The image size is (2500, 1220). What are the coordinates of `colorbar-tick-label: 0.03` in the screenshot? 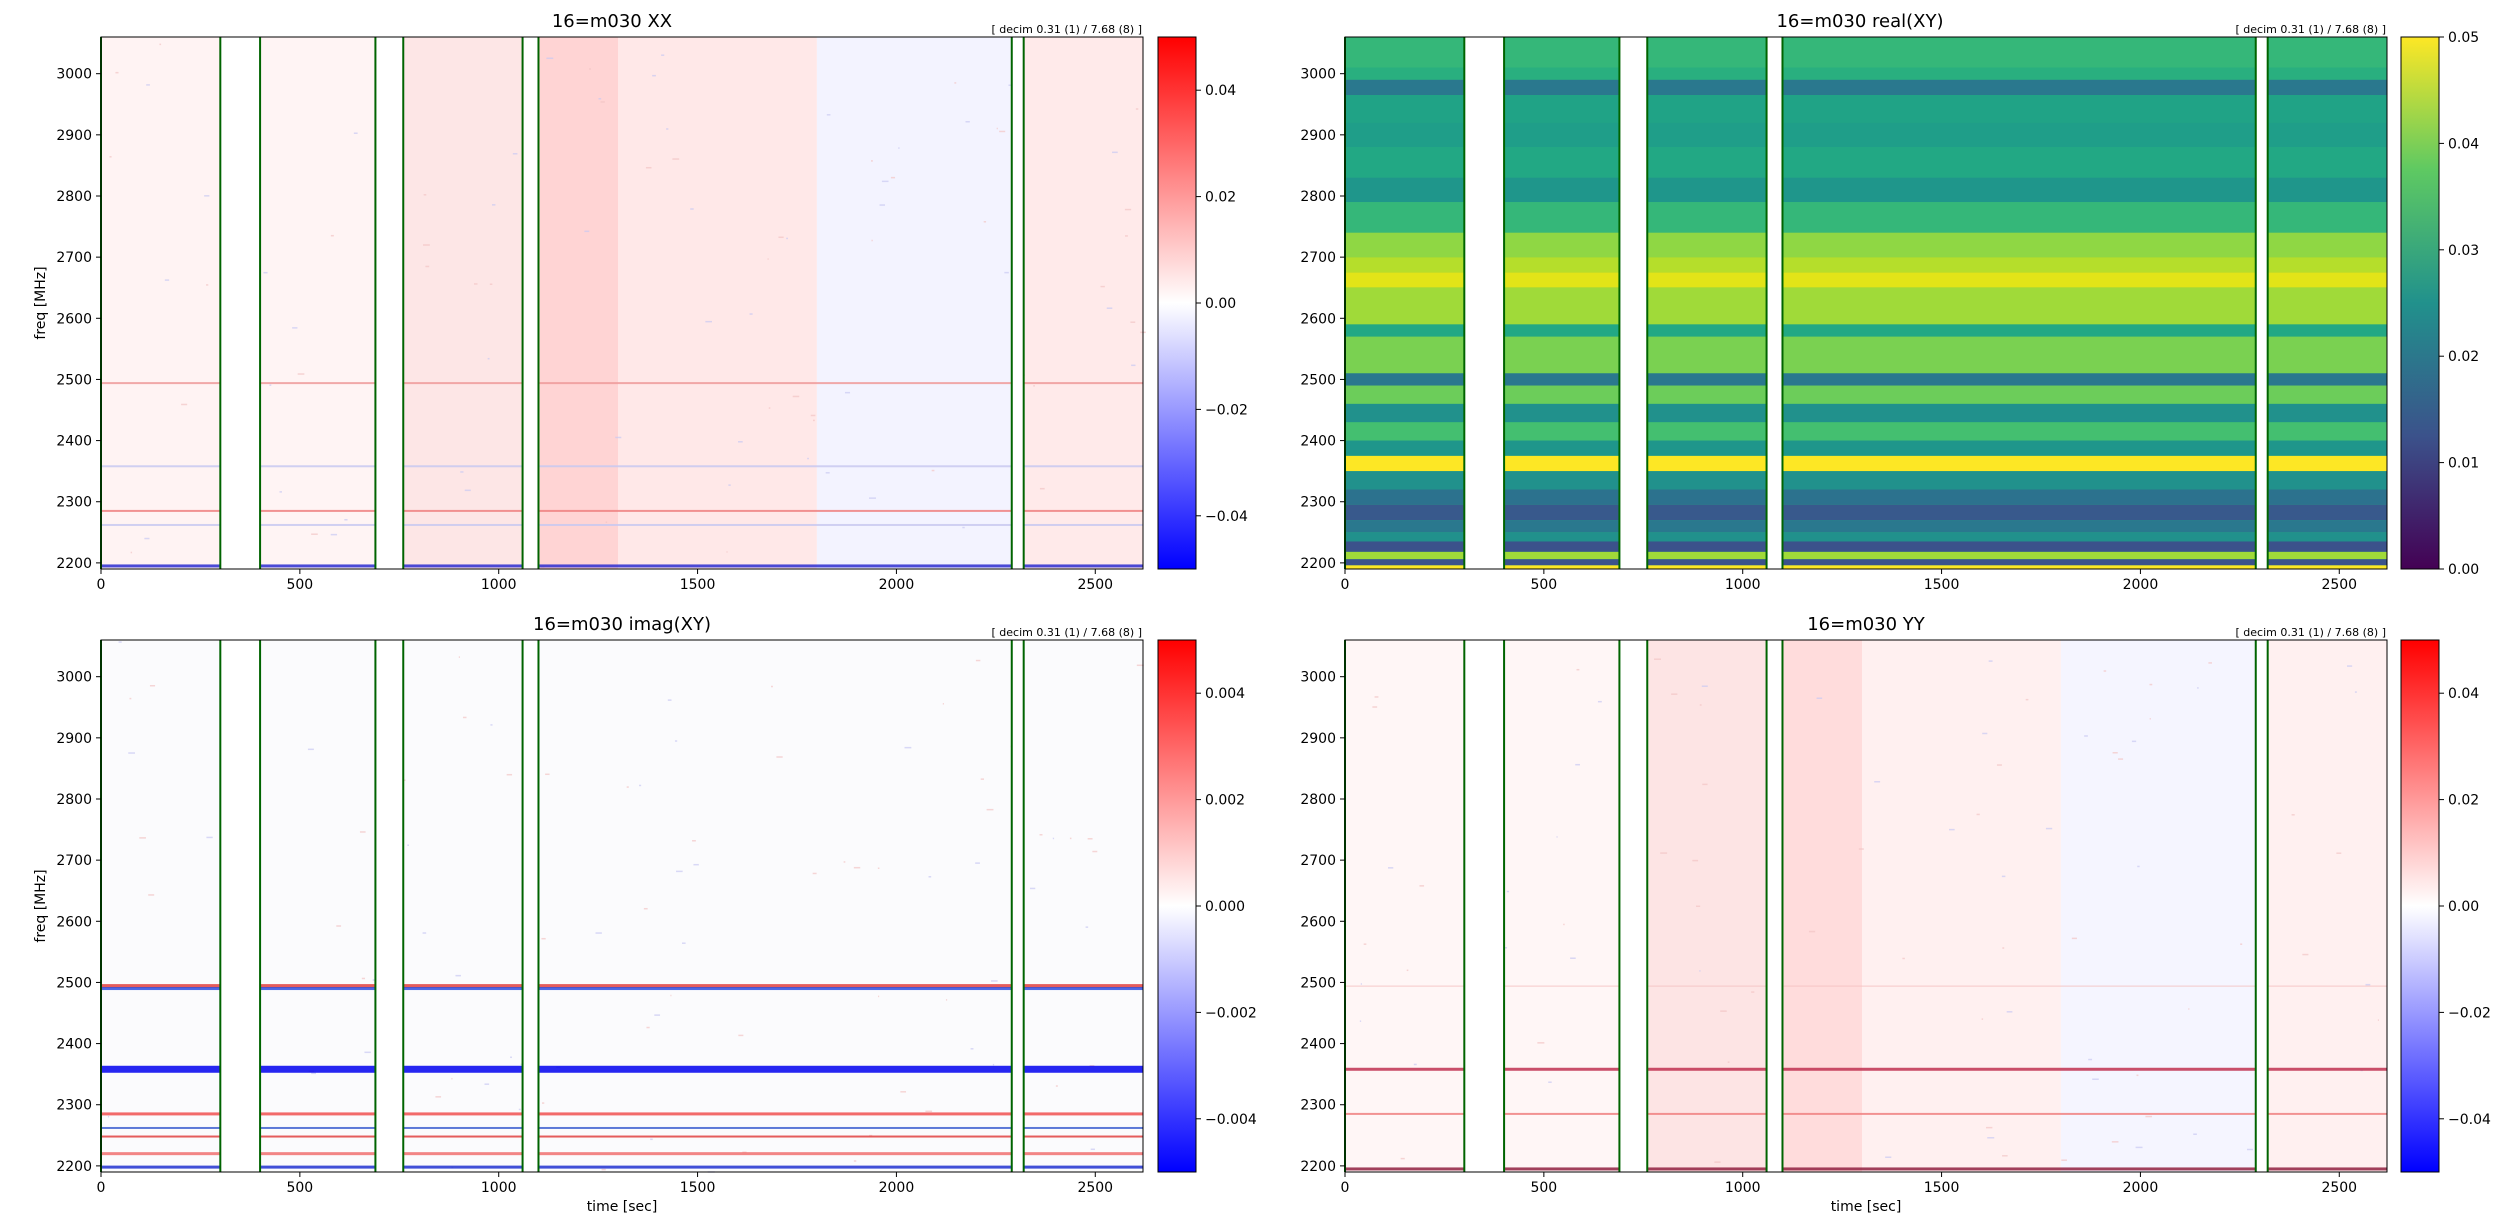 It's located at (2463, 251).